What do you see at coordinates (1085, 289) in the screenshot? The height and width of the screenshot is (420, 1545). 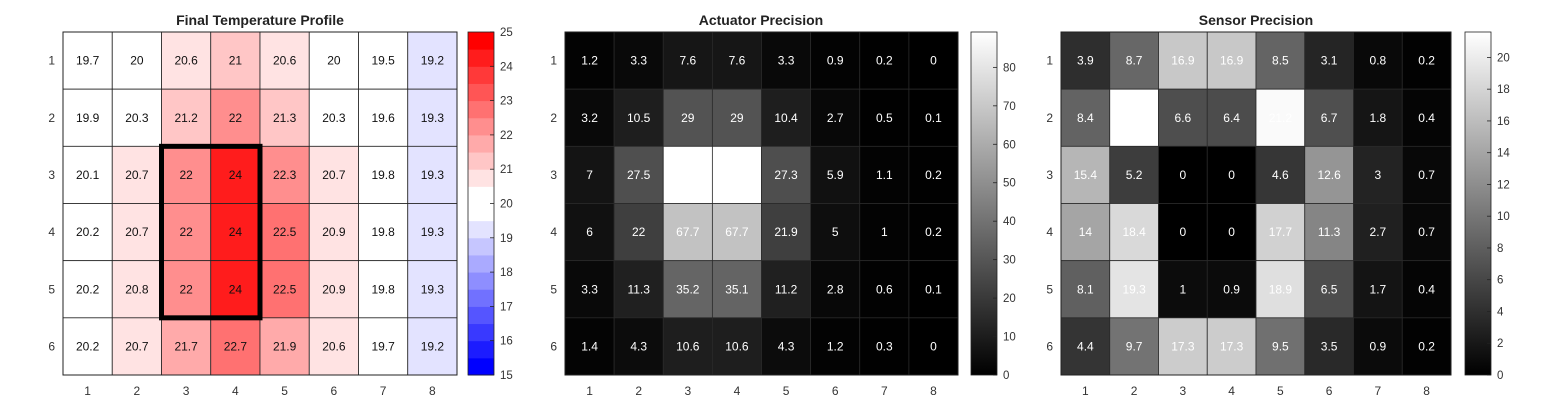 I see `cell-value-label: 8.1` at bounding box center [1085, 289].